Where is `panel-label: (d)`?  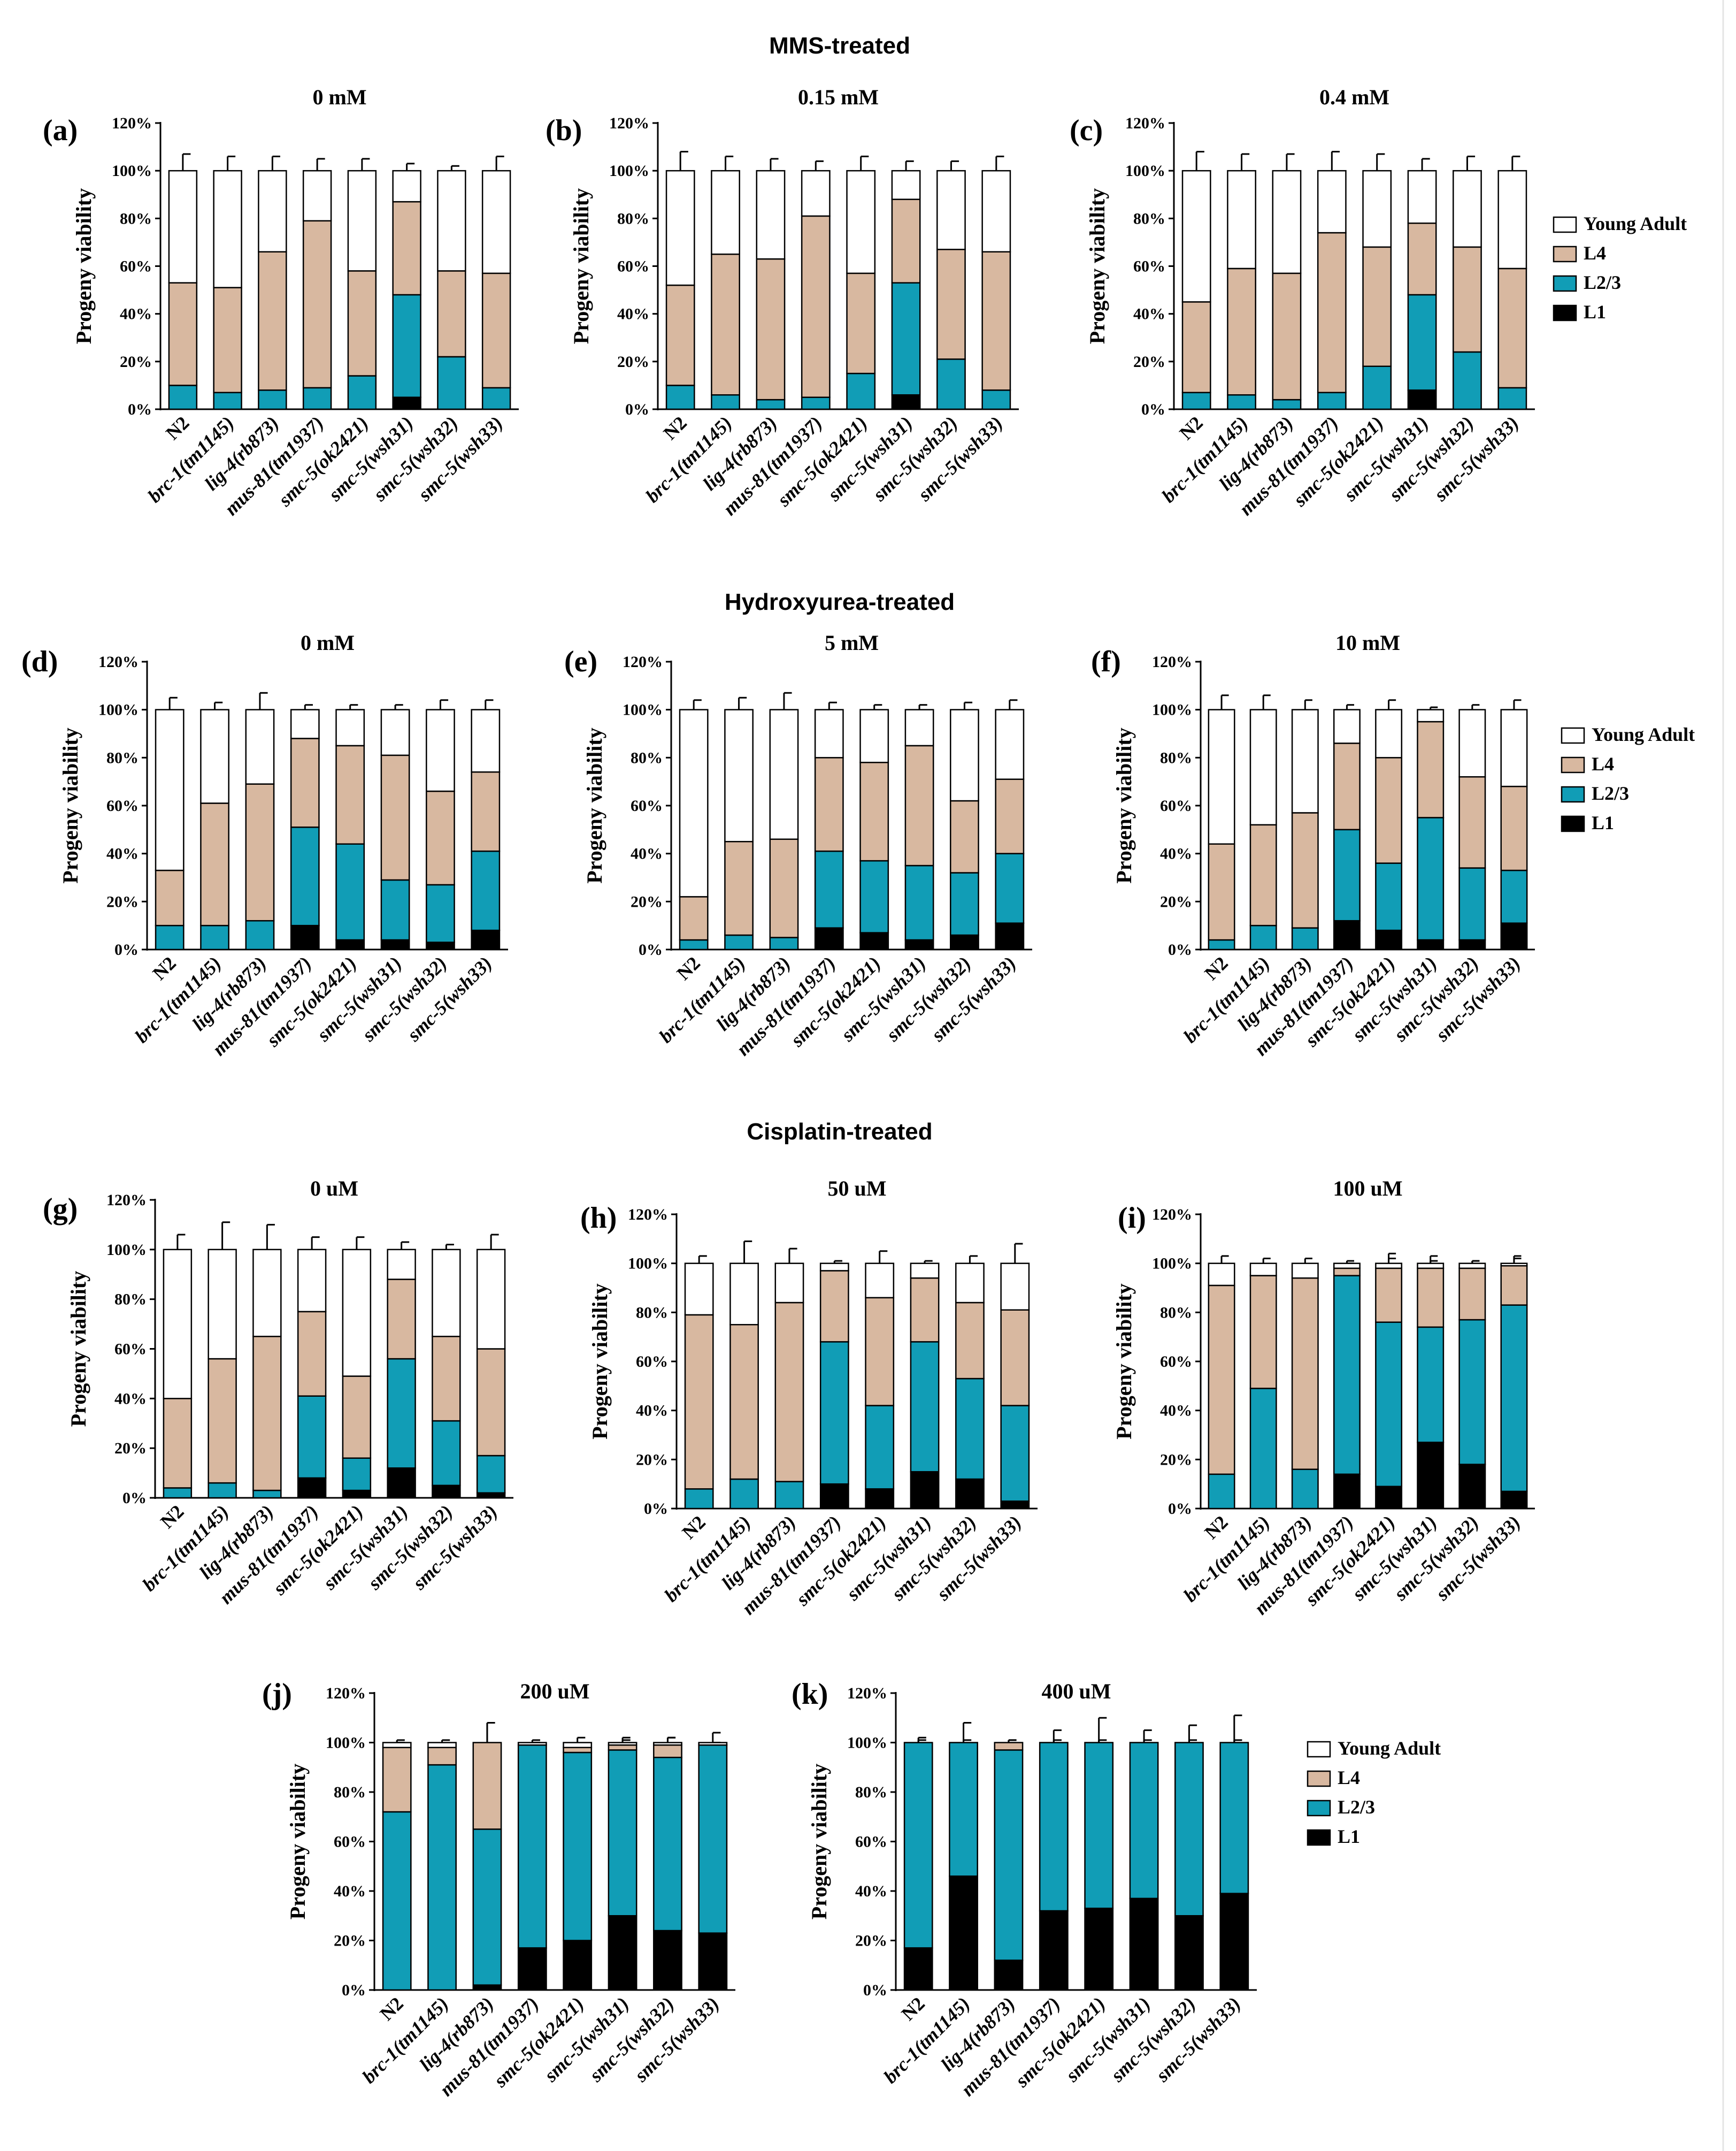 panel-label: (d) is located at coordinates (39, 661).